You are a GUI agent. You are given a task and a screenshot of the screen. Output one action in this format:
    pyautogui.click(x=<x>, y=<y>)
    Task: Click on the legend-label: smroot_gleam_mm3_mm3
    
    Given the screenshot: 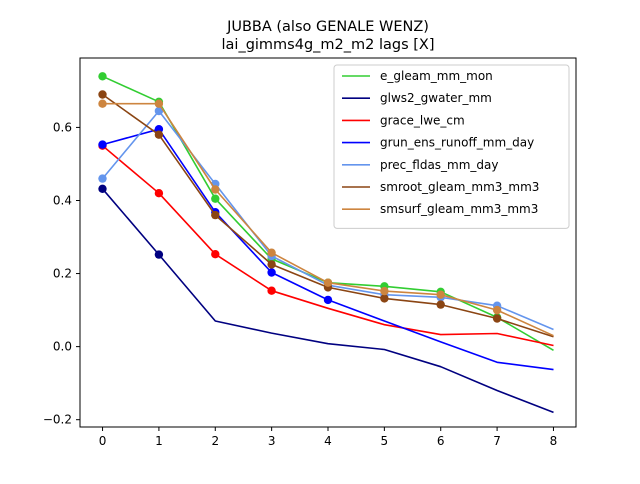 What is the action you would take?
    pyautogui.click(x=459, y=187)
    